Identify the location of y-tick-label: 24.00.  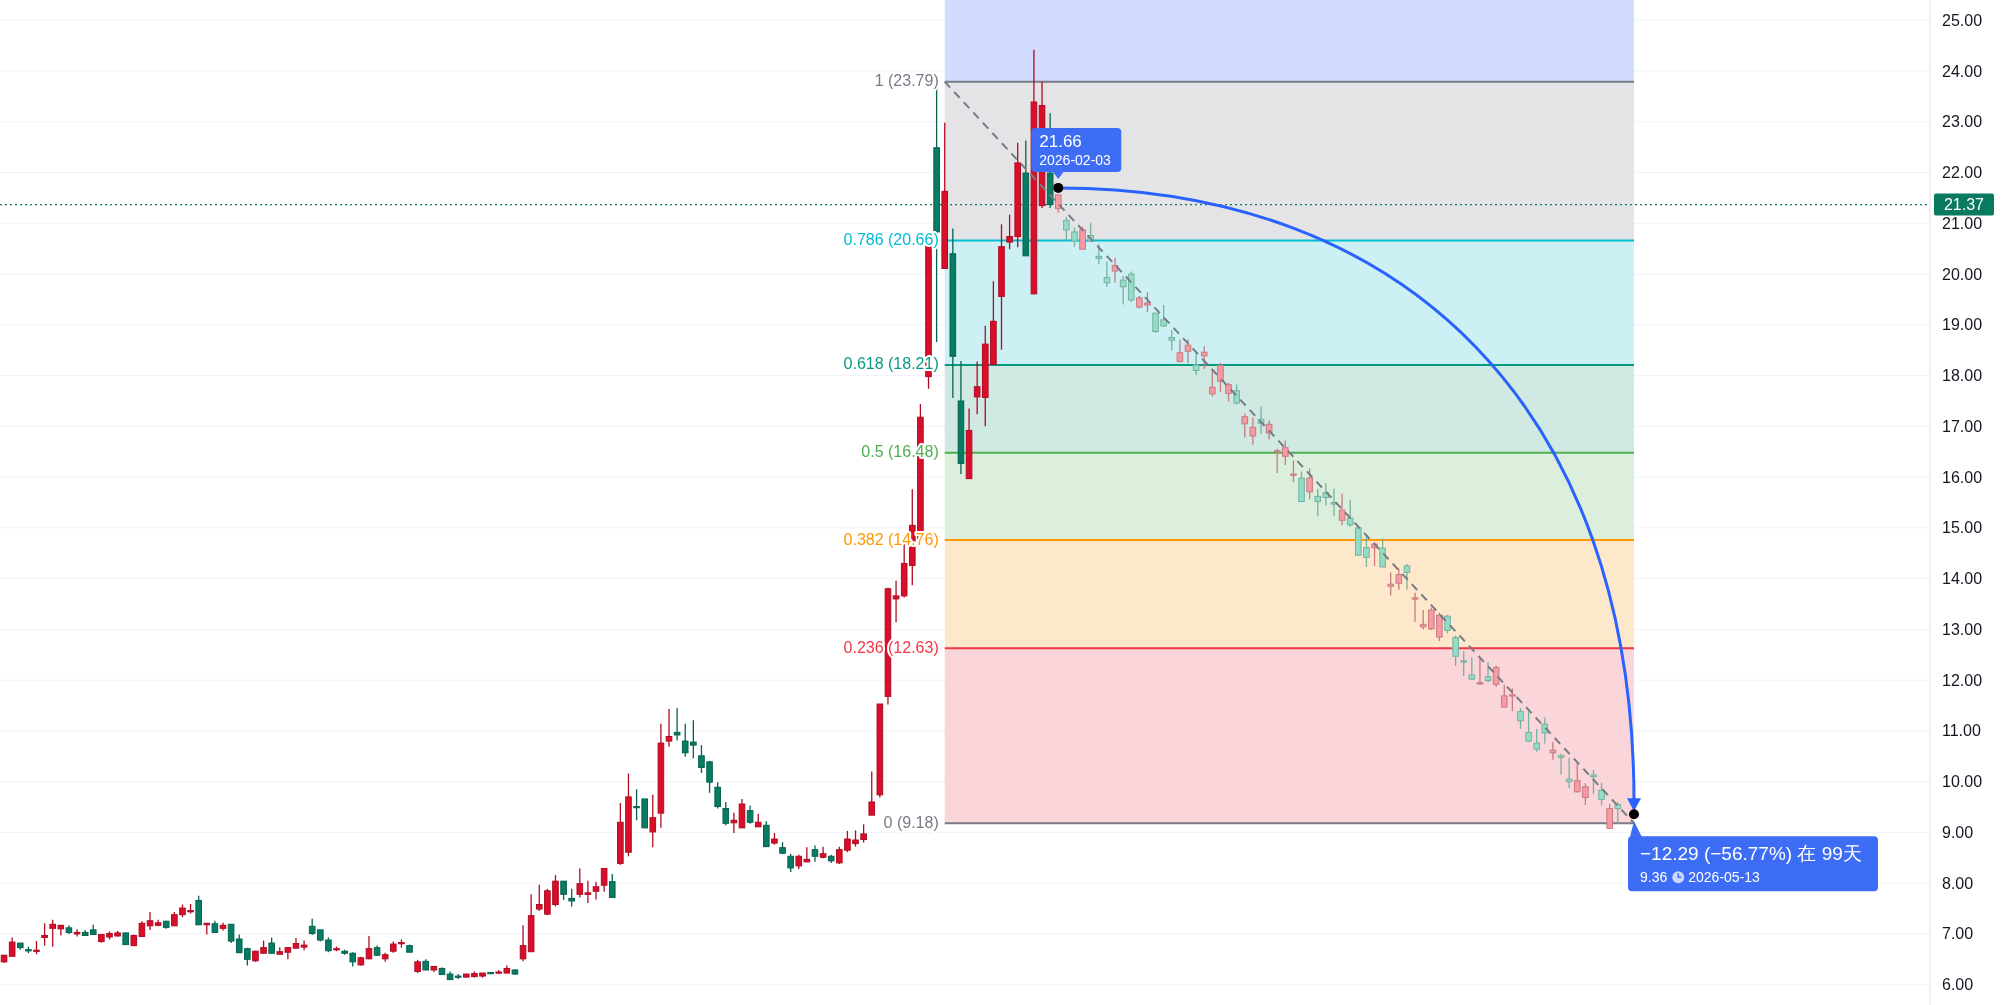
(1962, 71).